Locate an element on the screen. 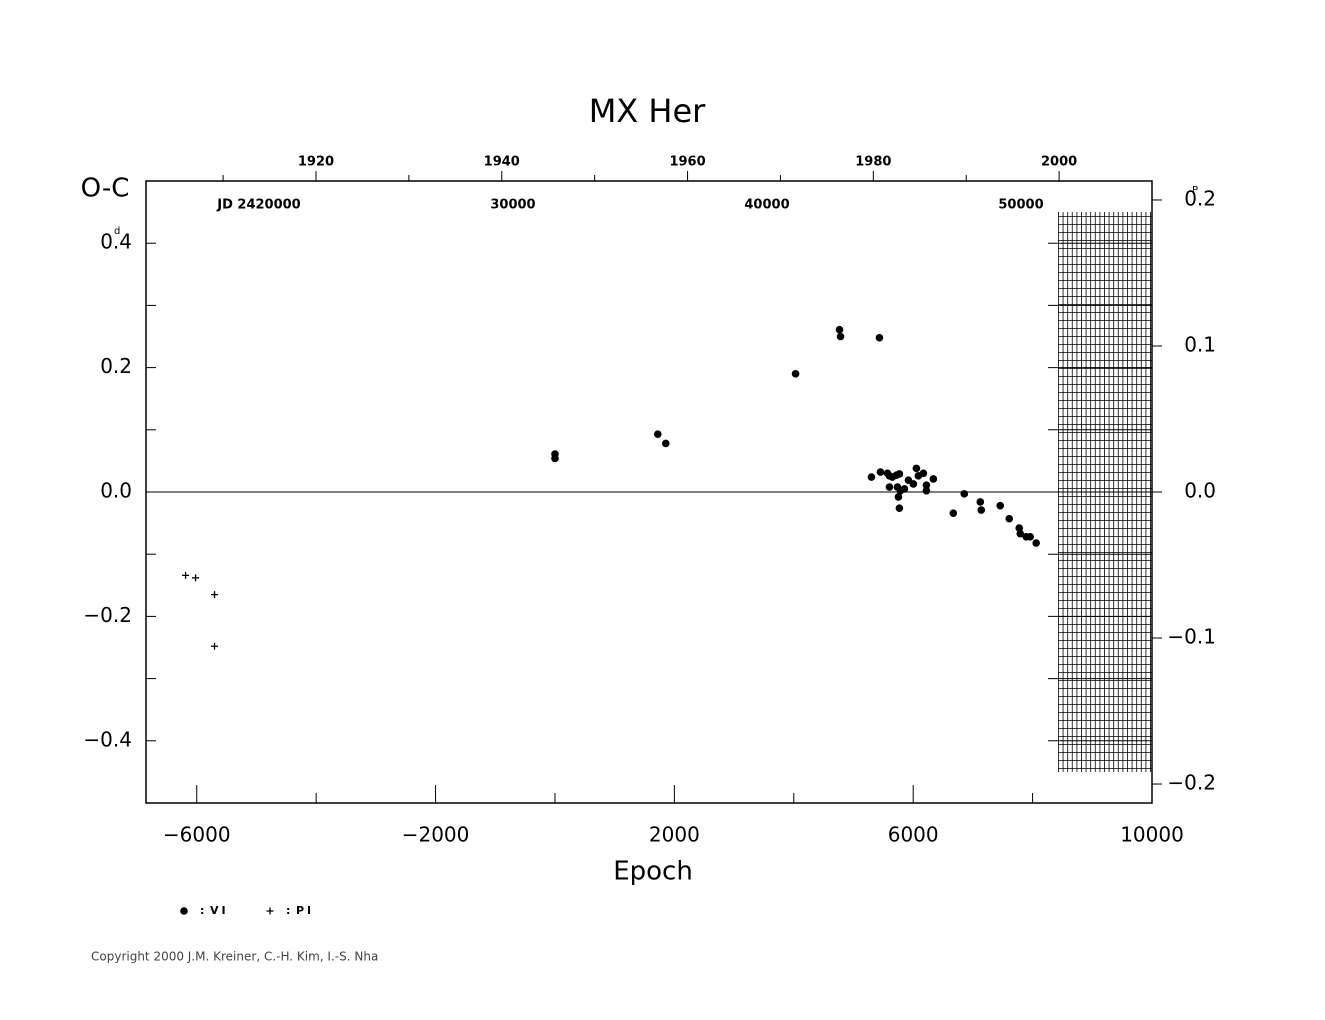 The height and width of the screenshot is (1020, 1325). year-tick-label: 2000 is located at coordinates (1059, 162).